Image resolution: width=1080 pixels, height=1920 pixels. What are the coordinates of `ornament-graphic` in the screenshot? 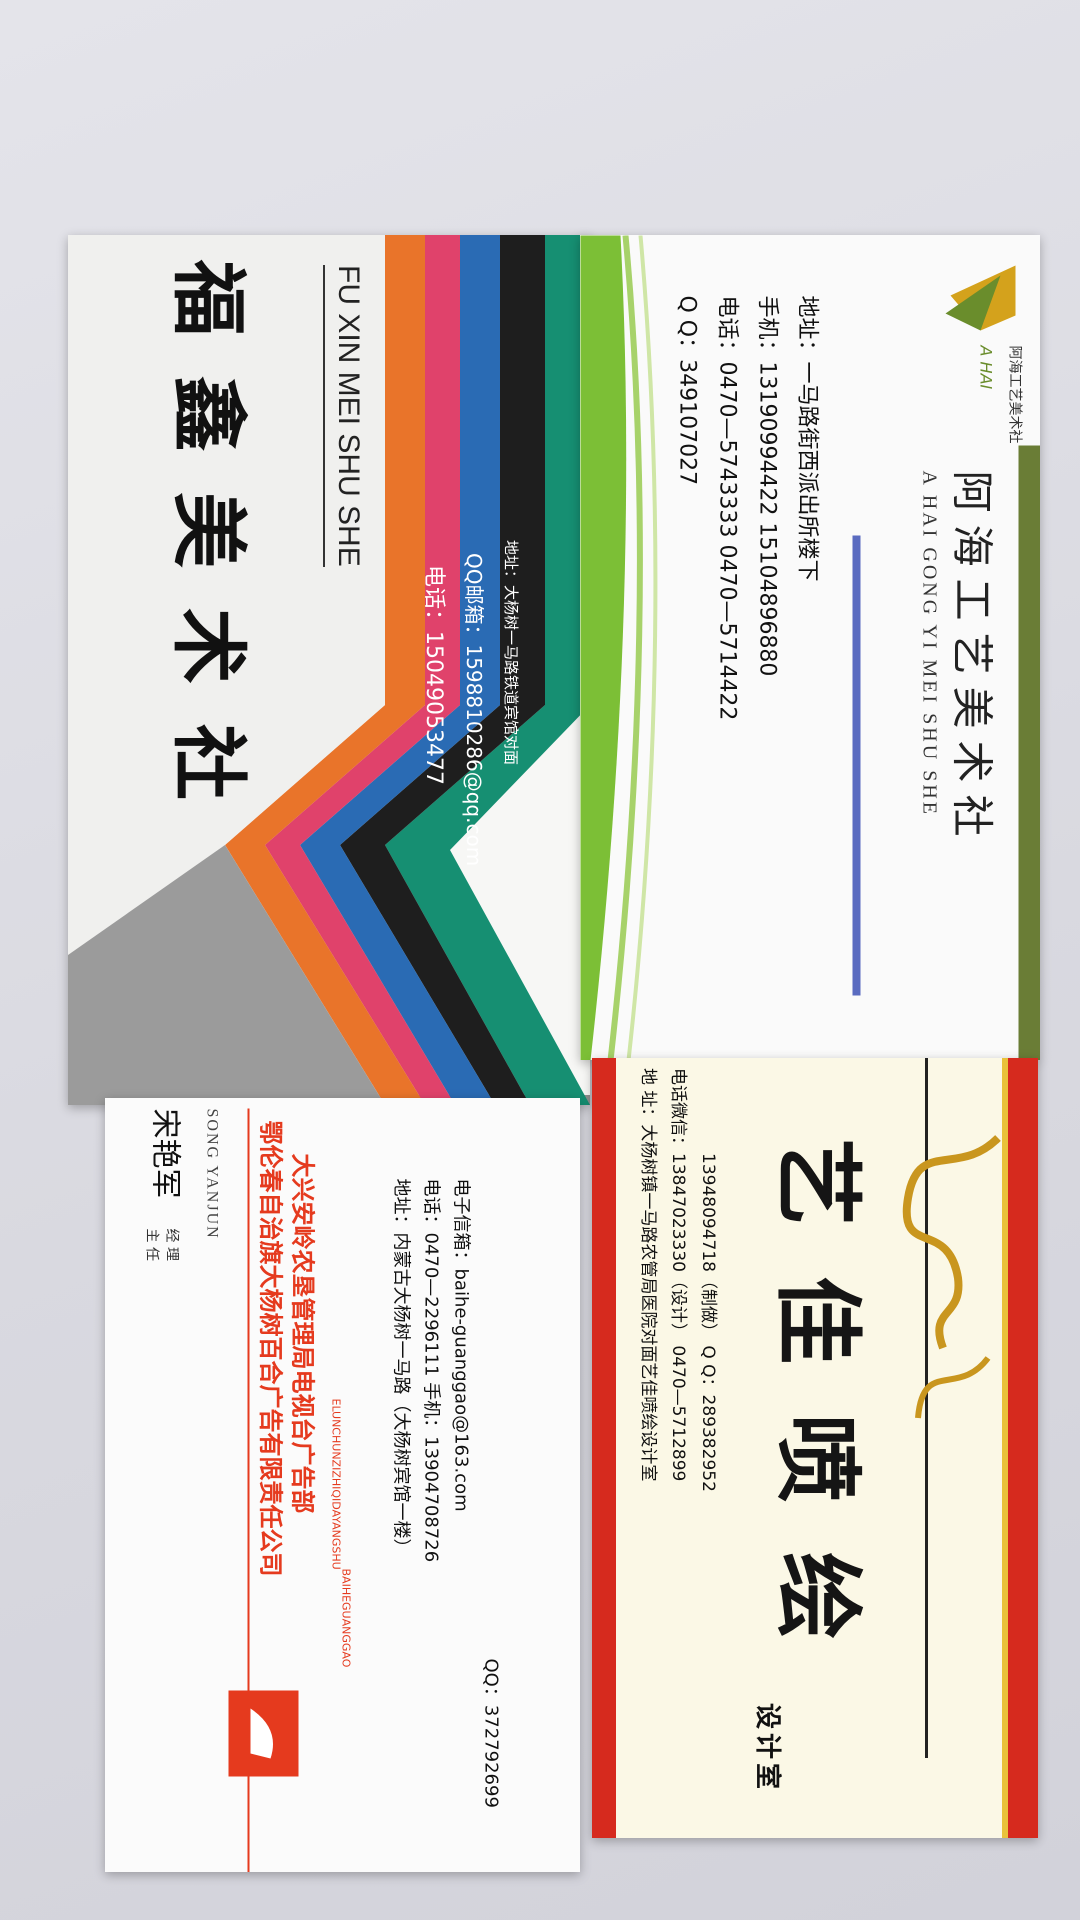 It's located at (951, 1242).